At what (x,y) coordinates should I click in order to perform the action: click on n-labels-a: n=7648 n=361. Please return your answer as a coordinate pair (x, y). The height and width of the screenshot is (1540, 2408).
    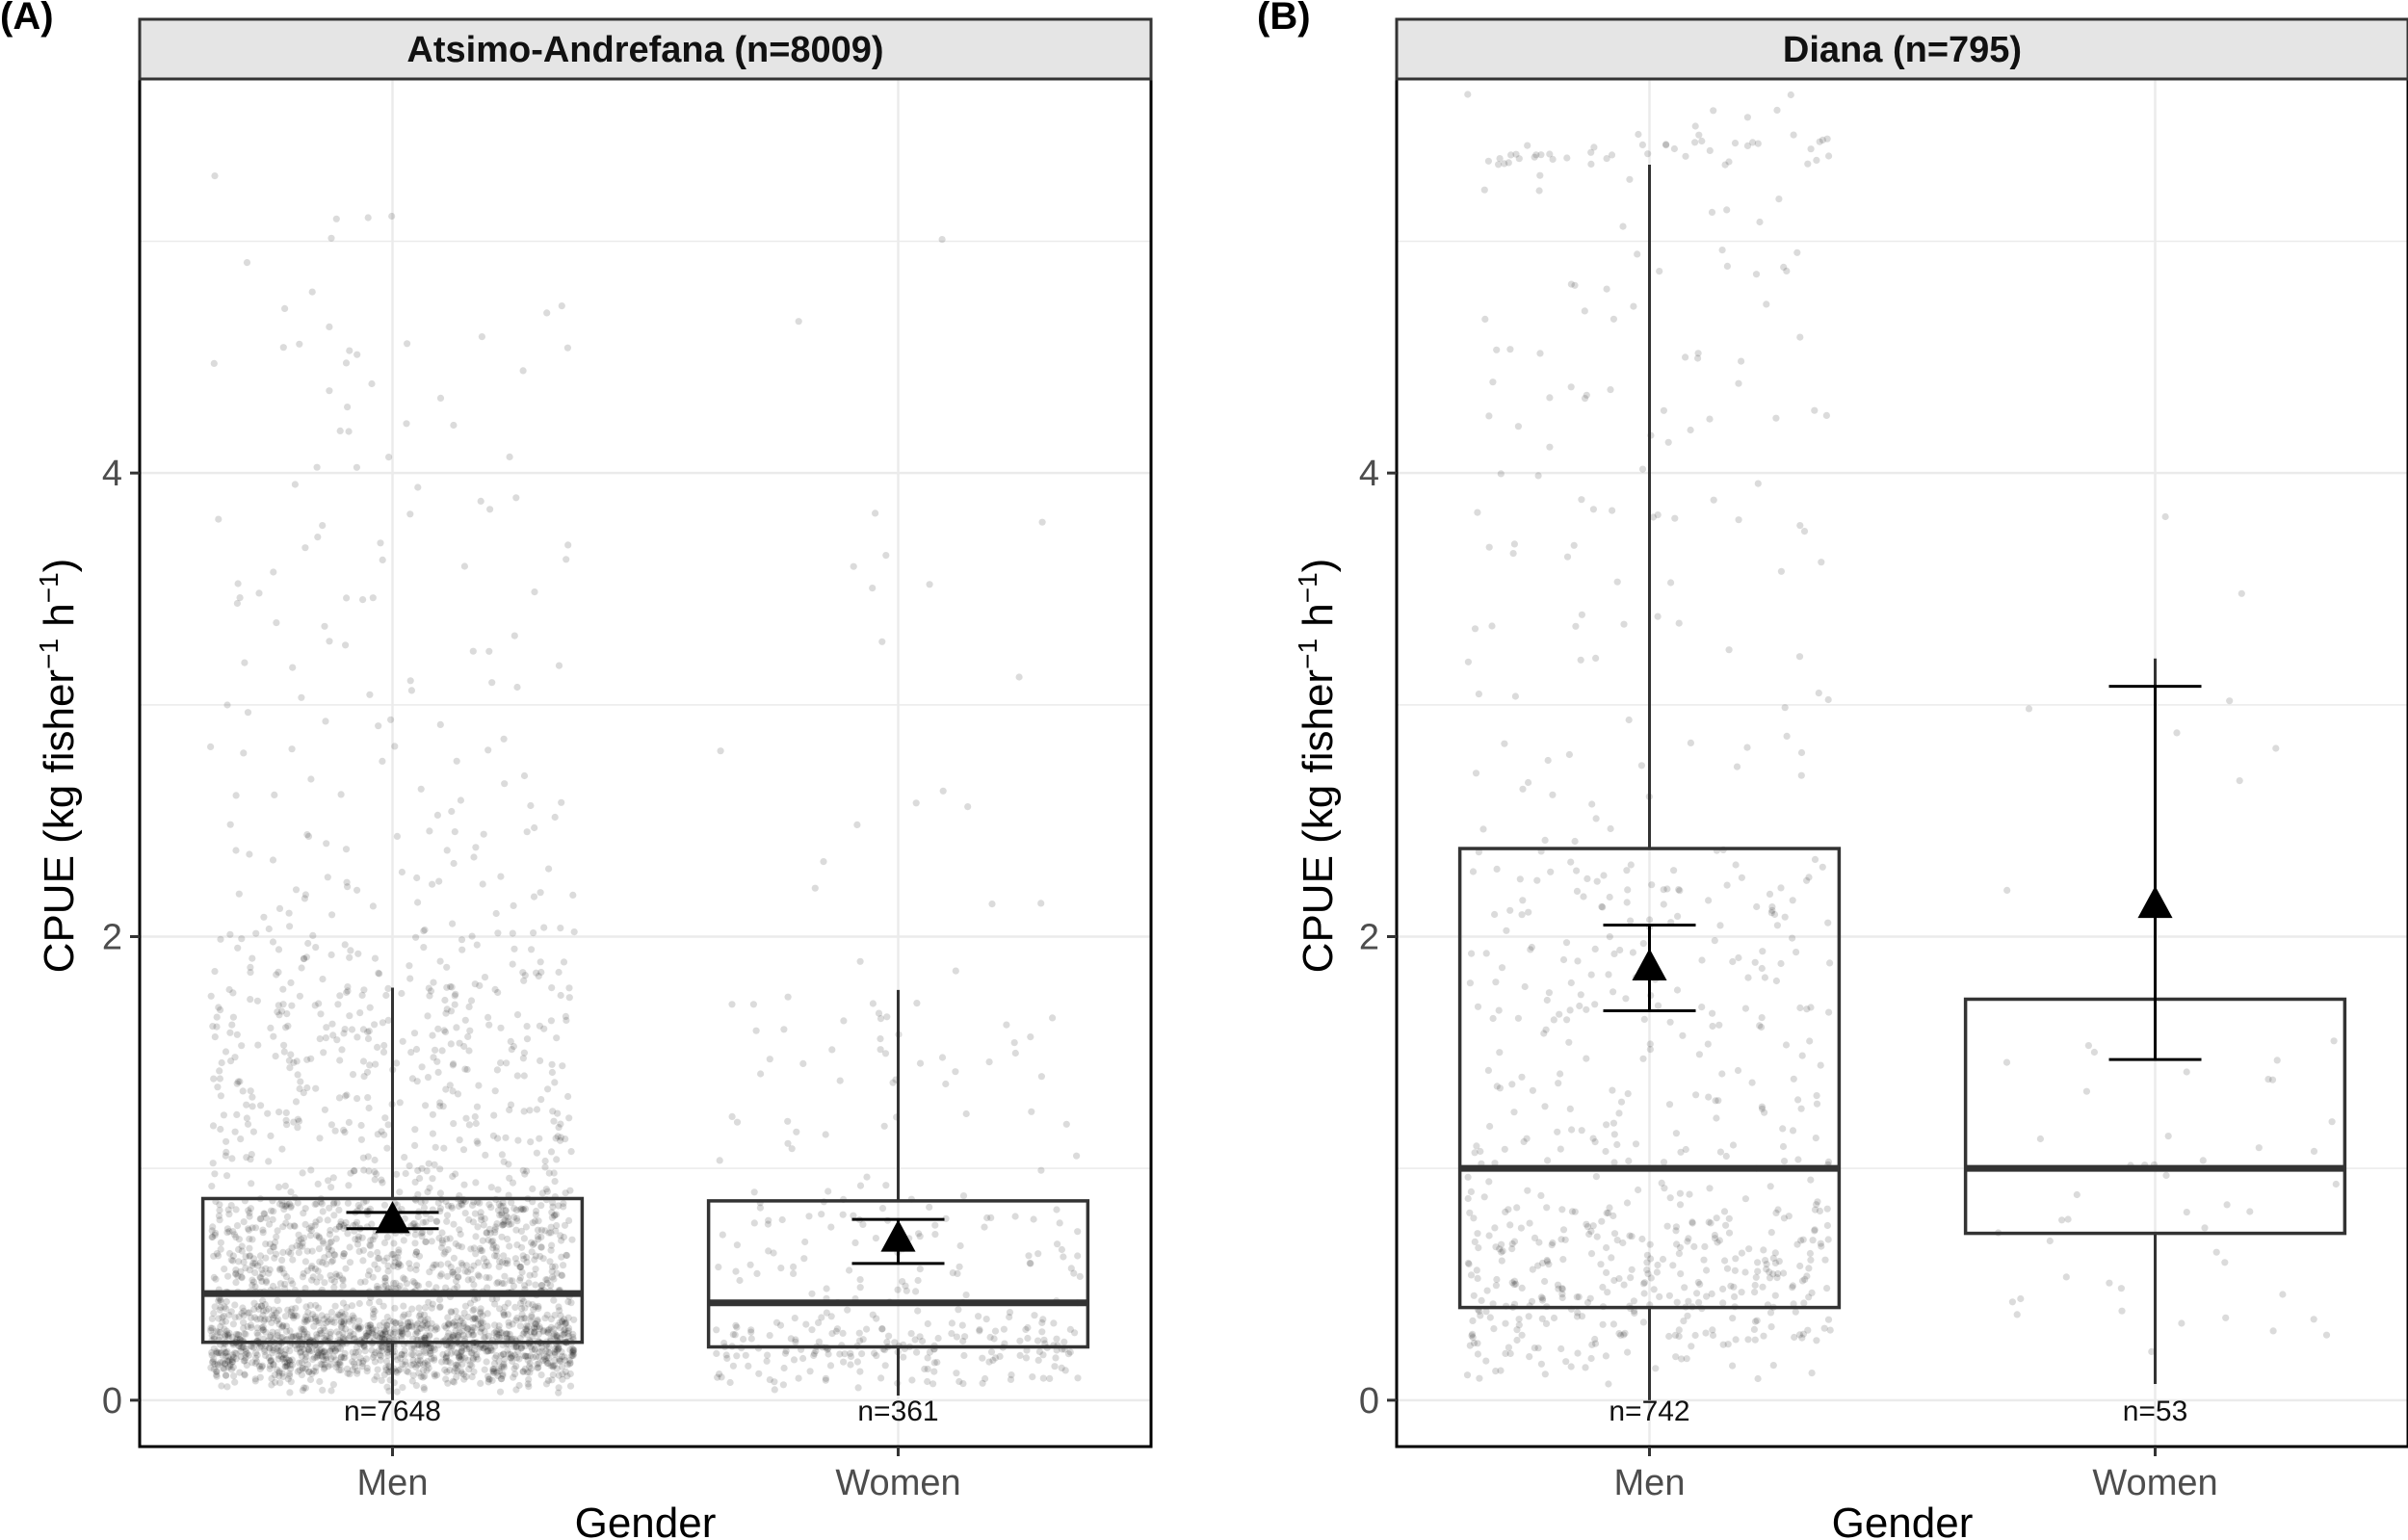
    Looking at the image, I should click on (641, 1411).